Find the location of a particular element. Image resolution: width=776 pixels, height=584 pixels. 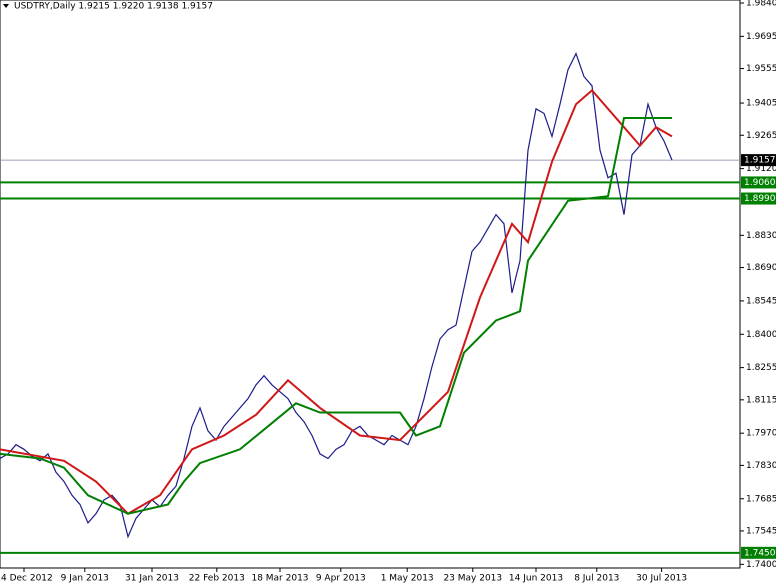

y-tick-label: 1.7545 is located at coordinates (761, 531).